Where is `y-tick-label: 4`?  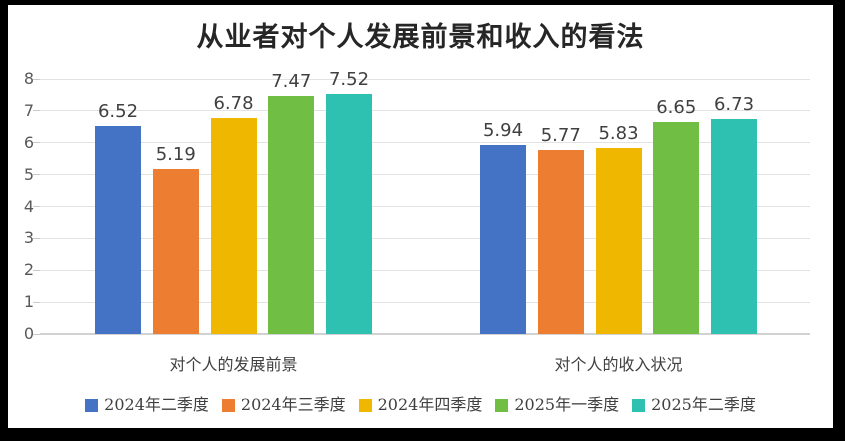
y-tick-label: 4 is located at coordinates (28, 206).